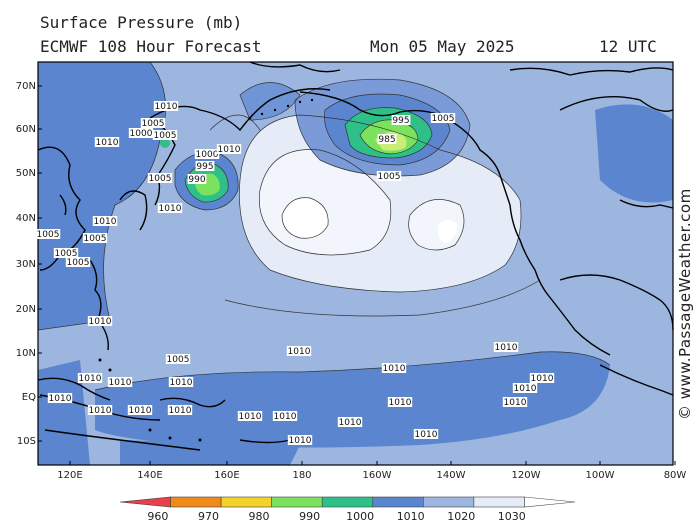 The width and height of the screenshot is (700, 525). What do you see at coordinates (685, 304) in the screenshot?
I see `site-credit: © www.PassageWeather.com` at bounding box center [685, 304].